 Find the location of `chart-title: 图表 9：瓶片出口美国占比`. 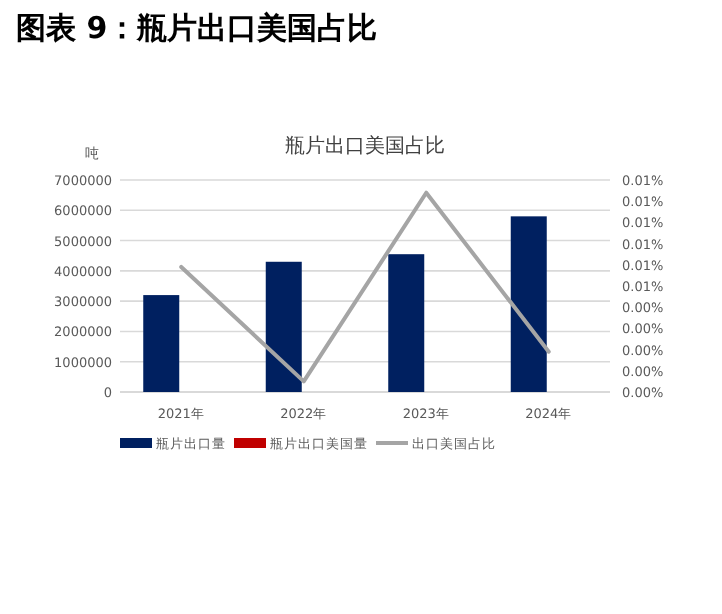

chart-title: 图表 9：瓶片出口美国占比 is located at coordinates (197, 28).